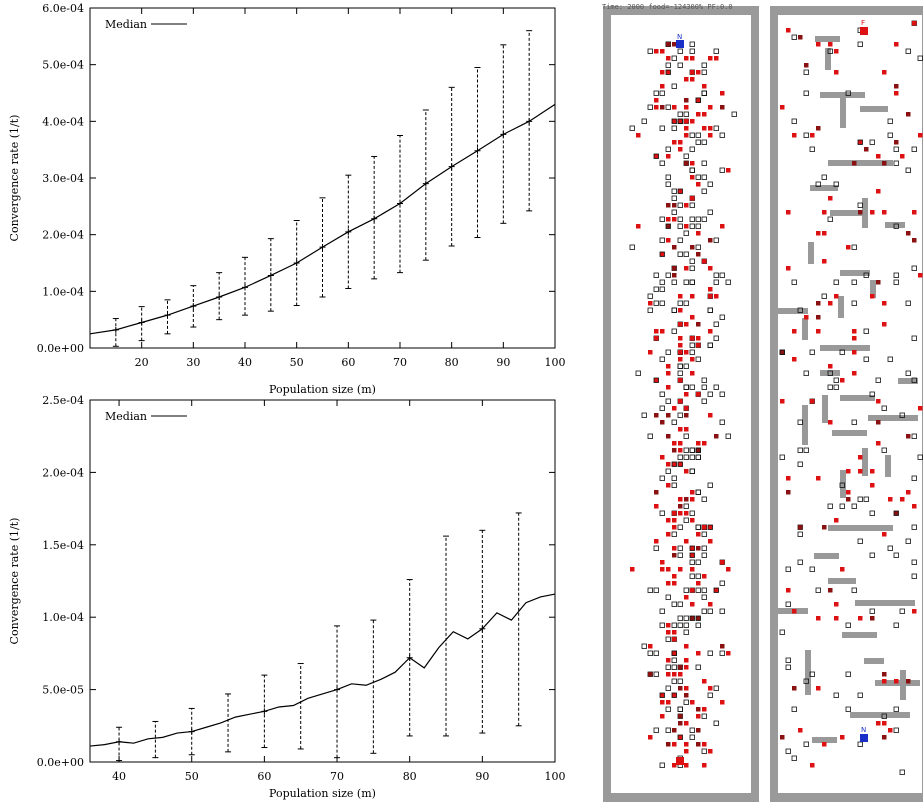 This screenshot has width=923, height=802. What do you see at coordinates (192, 776) in the screenshot?
I see `x-tick-label: 50` at bounding box center [192, 776].